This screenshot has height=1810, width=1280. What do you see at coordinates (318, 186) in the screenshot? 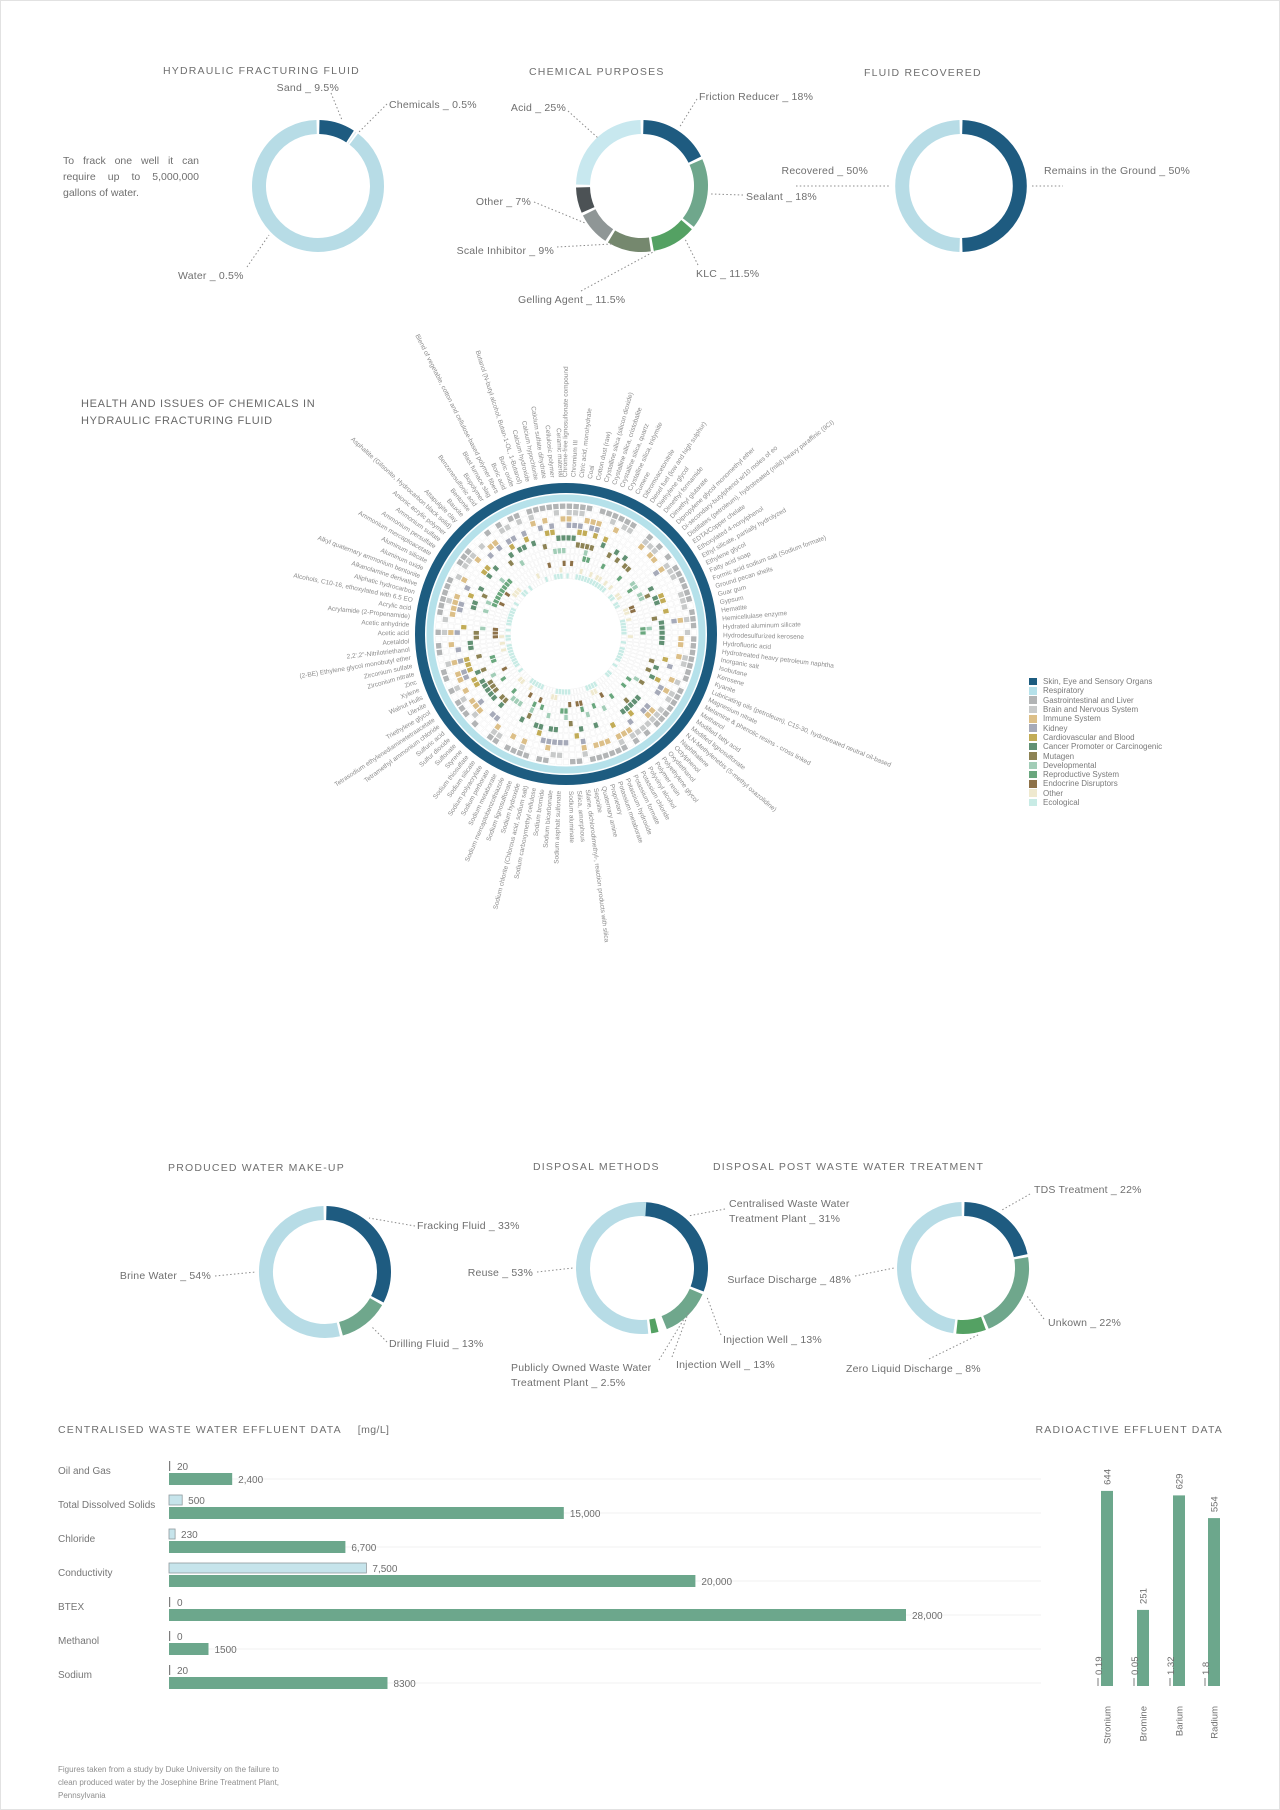
I see `donut-segment` at bounding box center [318, 186].